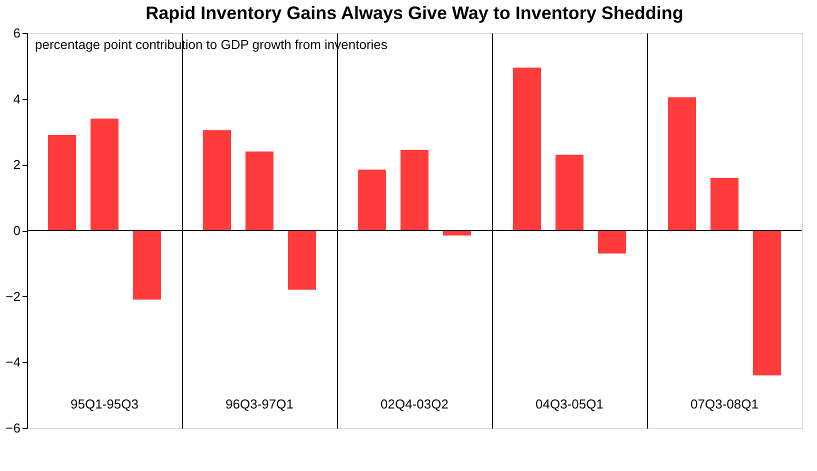 The height and width of the screenshot is (471, 817). Describe the element at coordinates (414, 404) in the screenshot. I see `x-tick-label: 02Q4-03Q2` at that location.